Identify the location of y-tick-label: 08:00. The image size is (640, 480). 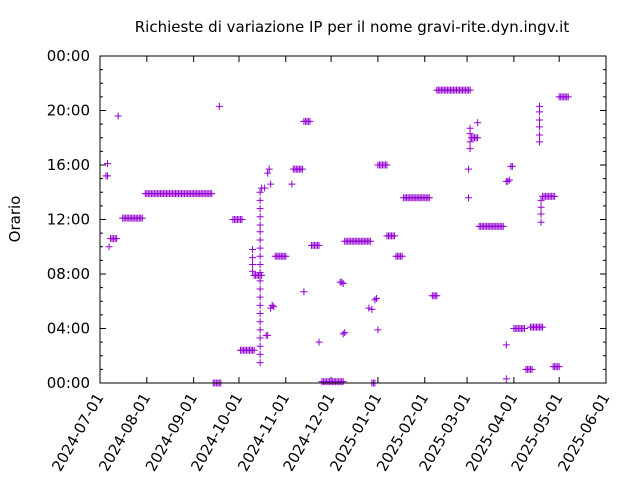
(68, 274).